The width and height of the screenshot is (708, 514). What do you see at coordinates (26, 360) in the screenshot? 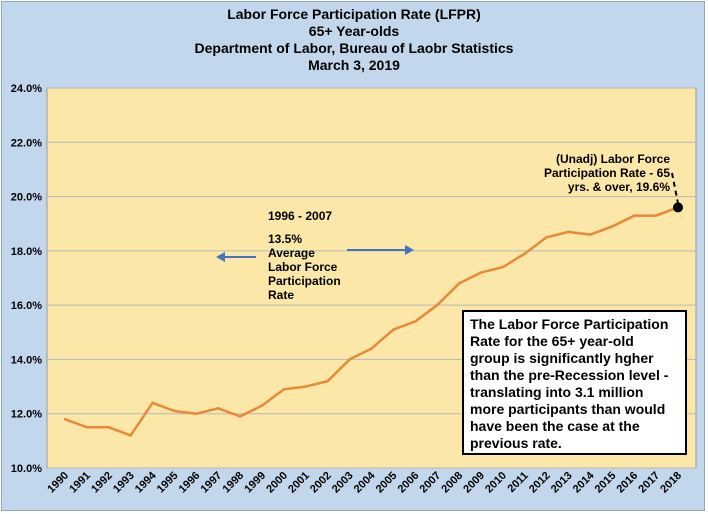
I see `y-tick-label: 14.0%` at bounding box center [26, 360].